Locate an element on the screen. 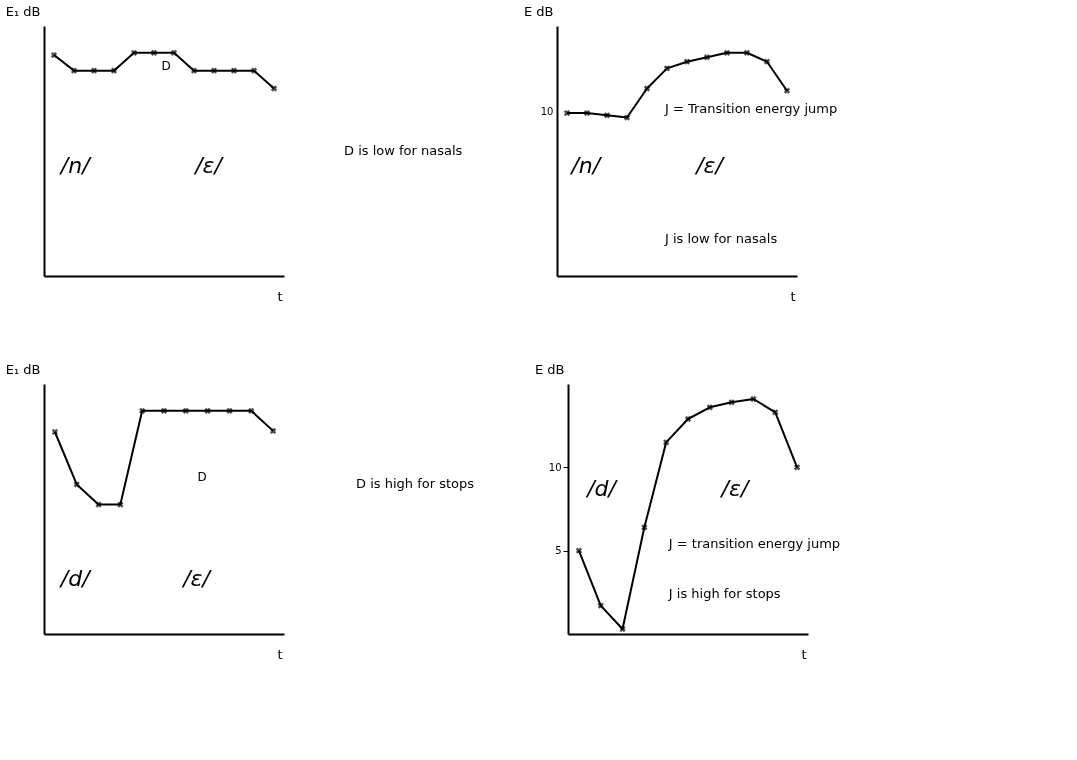  text: D is high for stops is located at coordinates (415, 483).